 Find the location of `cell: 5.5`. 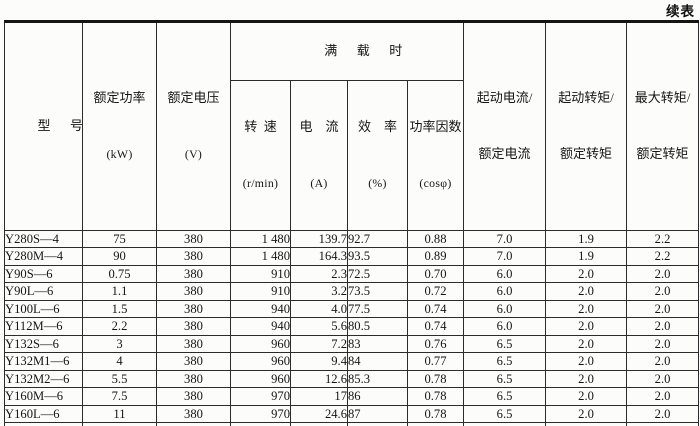

cell: 5.5 is located at coordinates (119, 379).